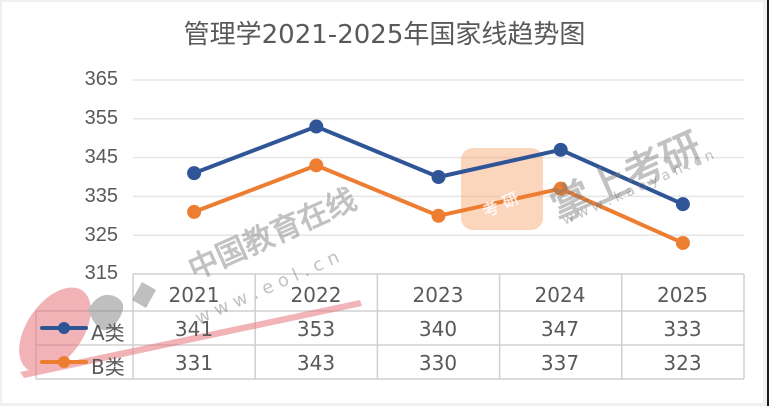 This screenshot has width=769, height=406. What do you see at coordinates (438, 295) in the screenshot?
I see `table-header-cell: 2023` at bounding box center [438, 295].